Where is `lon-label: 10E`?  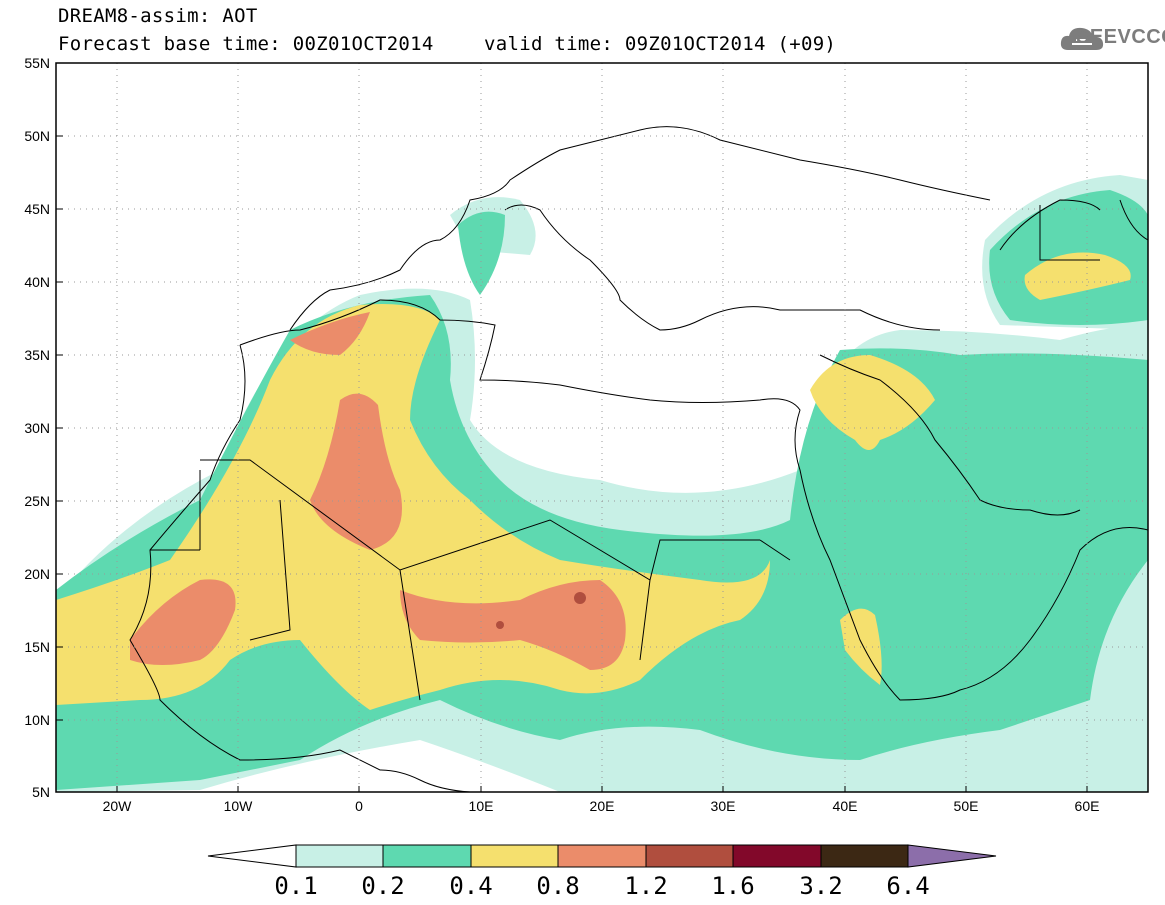 lon-label: 10E is located at coordinates (481, 806).